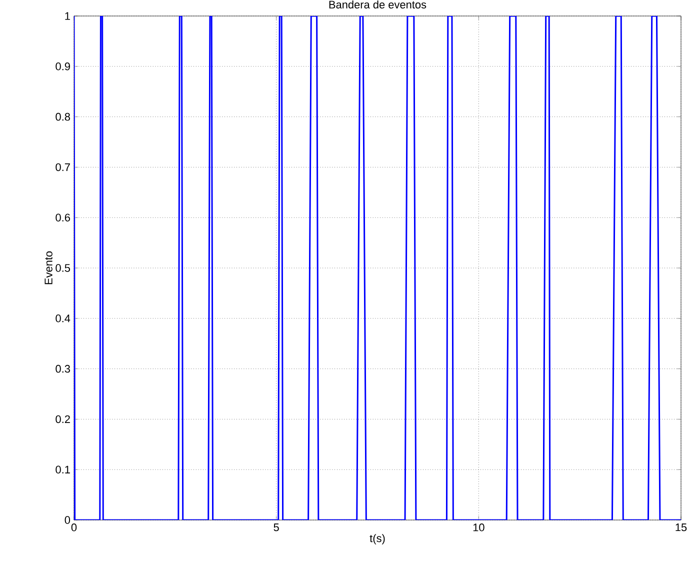 The height and width of the screenshot is (569, 693). Describe the element at coordinates (377, 539) in the screenshot. I see `x-axis-title: t(s)` at that location.